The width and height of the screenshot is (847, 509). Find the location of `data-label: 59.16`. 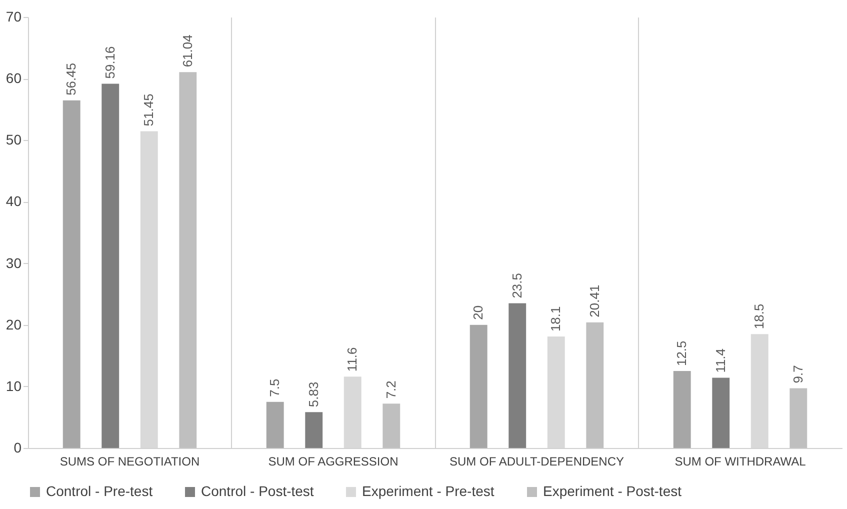

data-label: 59.16 is located at coordinates (110, 62).